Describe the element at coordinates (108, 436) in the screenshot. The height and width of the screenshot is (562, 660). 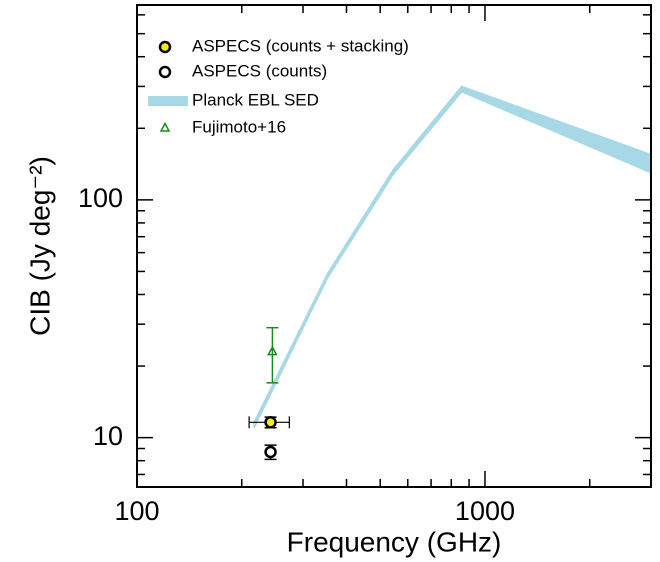
I see `y-tick-label: 10` at that location.